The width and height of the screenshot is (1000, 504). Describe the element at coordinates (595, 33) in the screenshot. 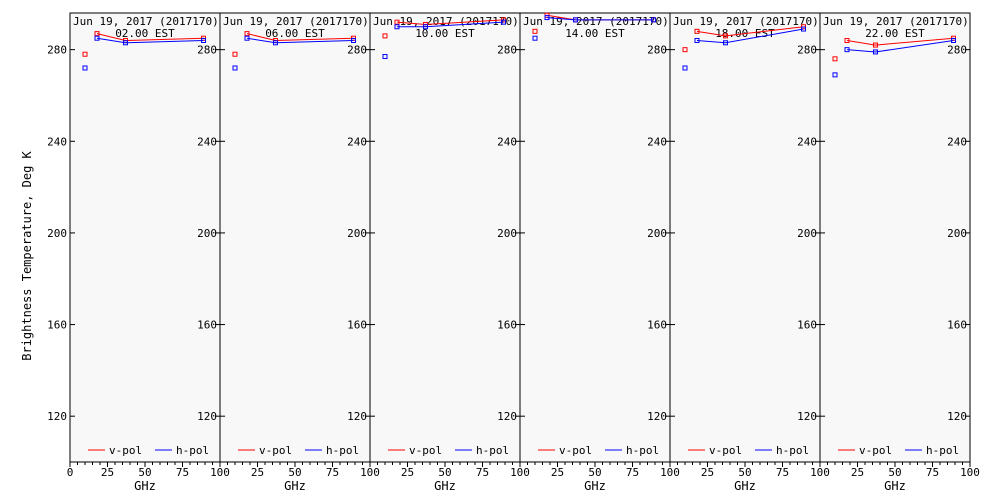

I see `panel-subtitle: 14.00 EST` at that location.